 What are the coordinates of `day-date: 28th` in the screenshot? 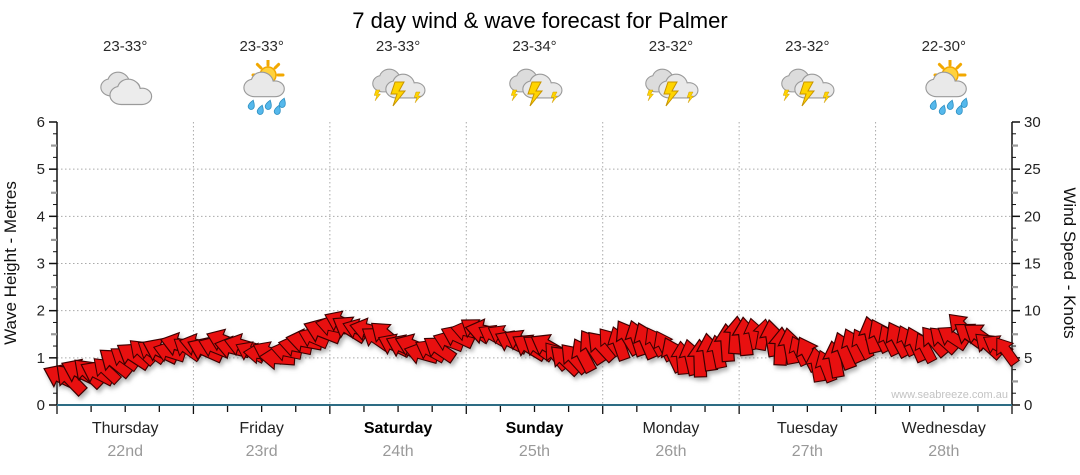 It's located at (944, 451).